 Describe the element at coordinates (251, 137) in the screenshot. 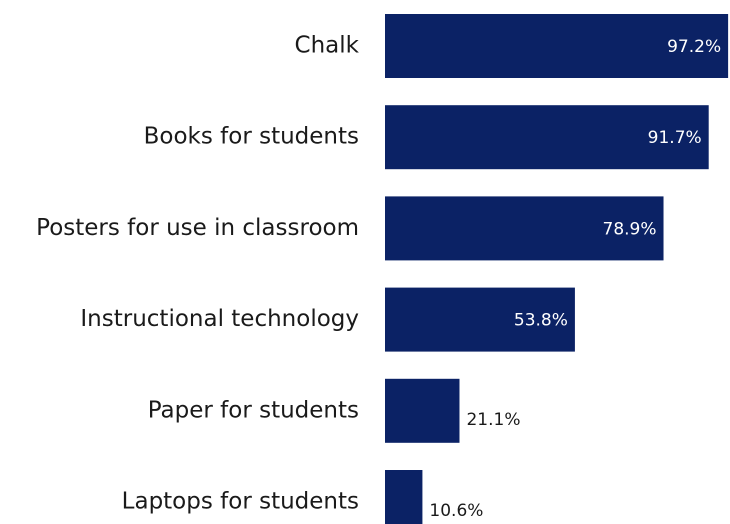

I see `category-label-books-for-students: Books for students` at that location.